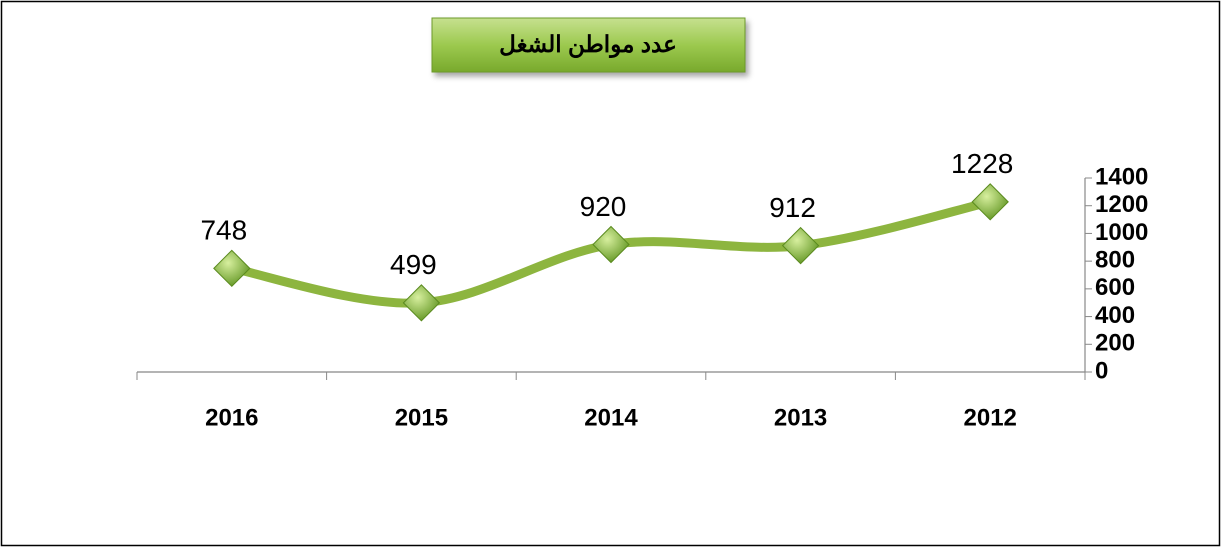  What do you see at coordinates (1115, 315) in the screenshot?
I see `y-tick-label: 400` at bounding box center [1115, 315].